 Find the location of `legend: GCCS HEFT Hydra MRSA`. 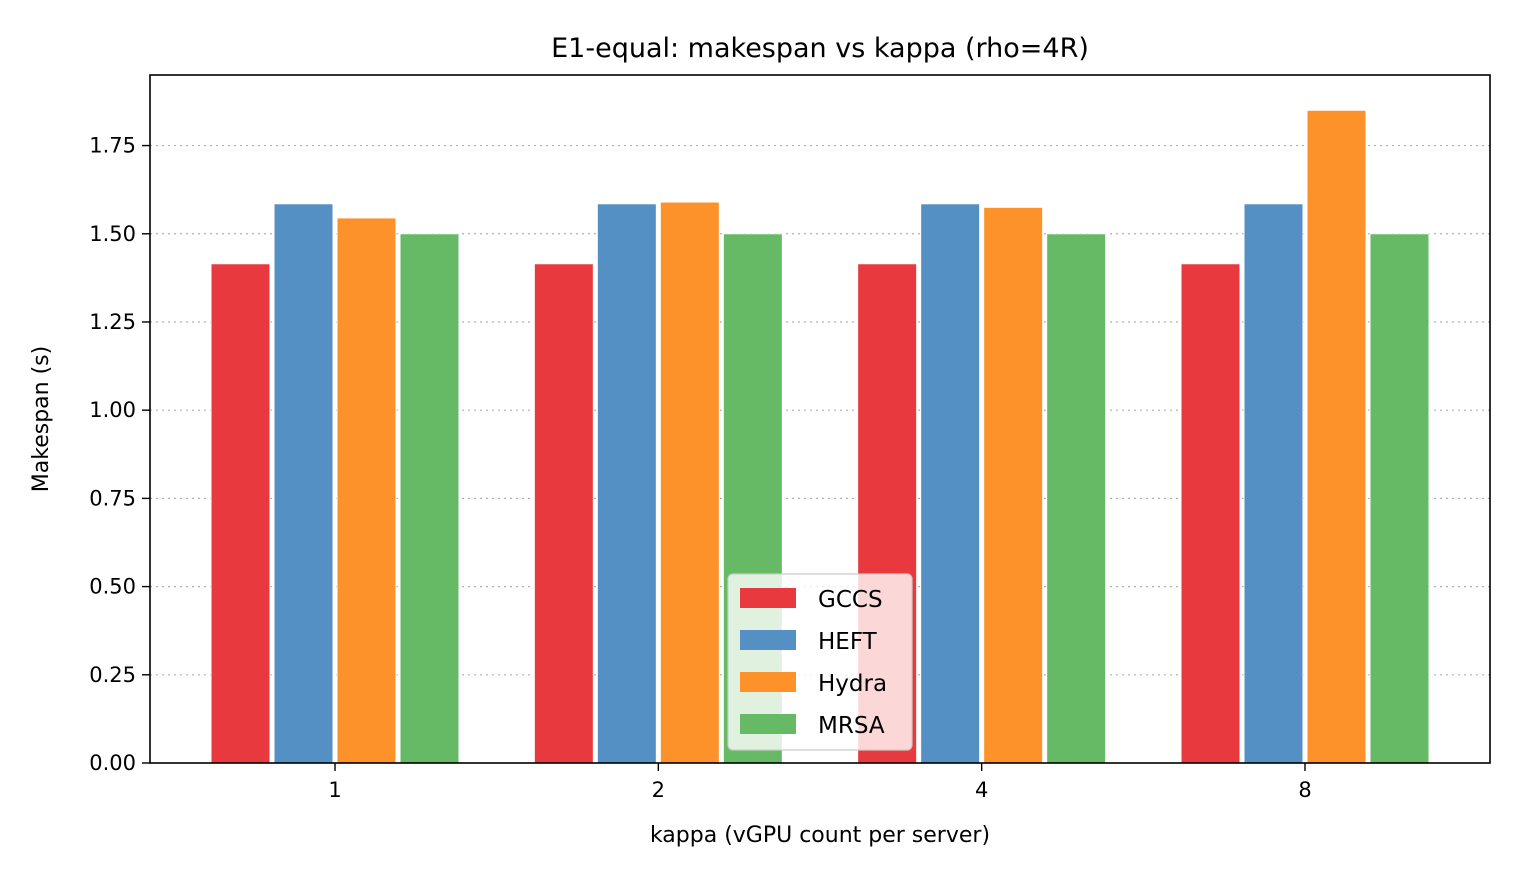

legend: GCCS HEFT Hydra MRSA is located at coordinates (820, 662).